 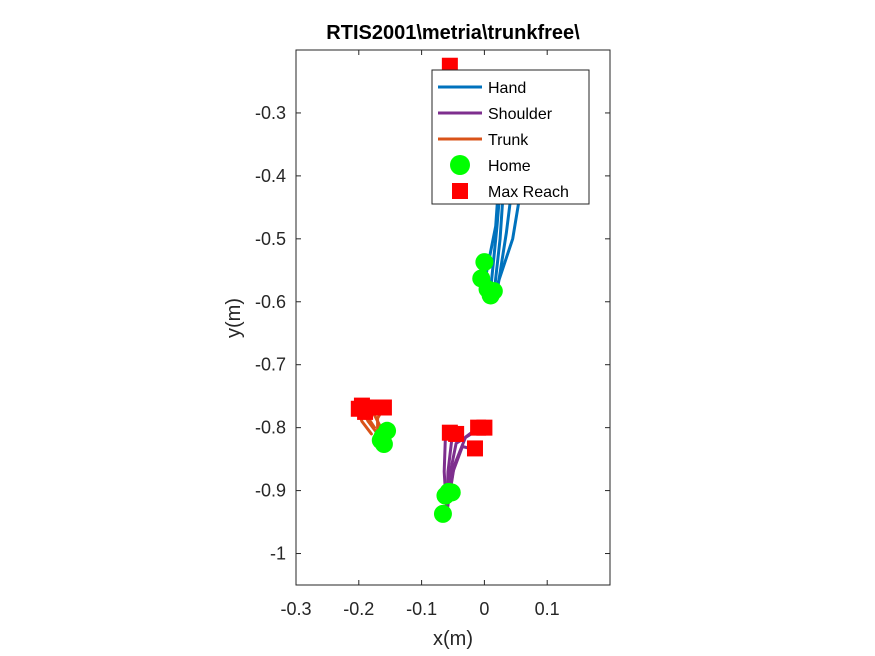 What do you see at coordinates (270, 176) in the screenshot?
I see `y-tick-label: -0.4` at bounding box center [270, 176].